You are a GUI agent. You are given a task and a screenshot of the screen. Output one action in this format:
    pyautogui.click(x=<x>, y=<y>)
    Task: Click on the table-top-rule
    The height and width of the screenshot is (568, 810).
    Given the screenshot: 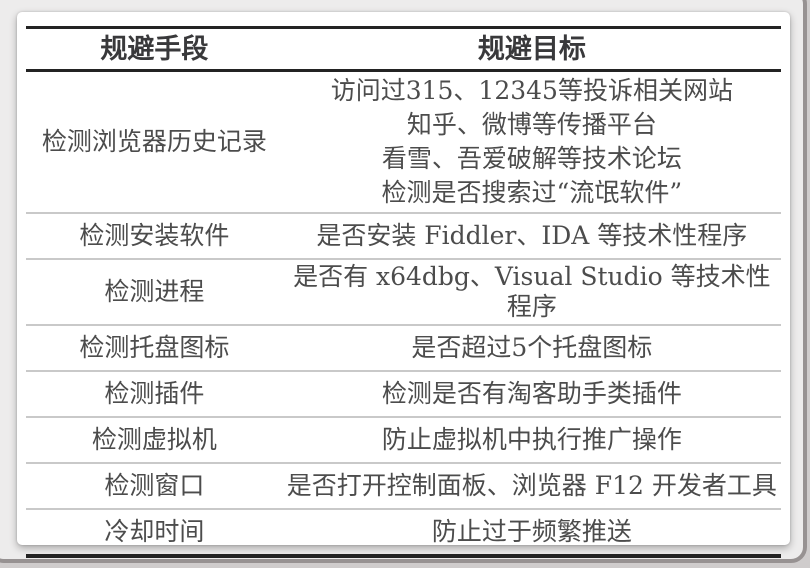 What is the action you would take?
    pyautogui.click(x=403, y=27)
    